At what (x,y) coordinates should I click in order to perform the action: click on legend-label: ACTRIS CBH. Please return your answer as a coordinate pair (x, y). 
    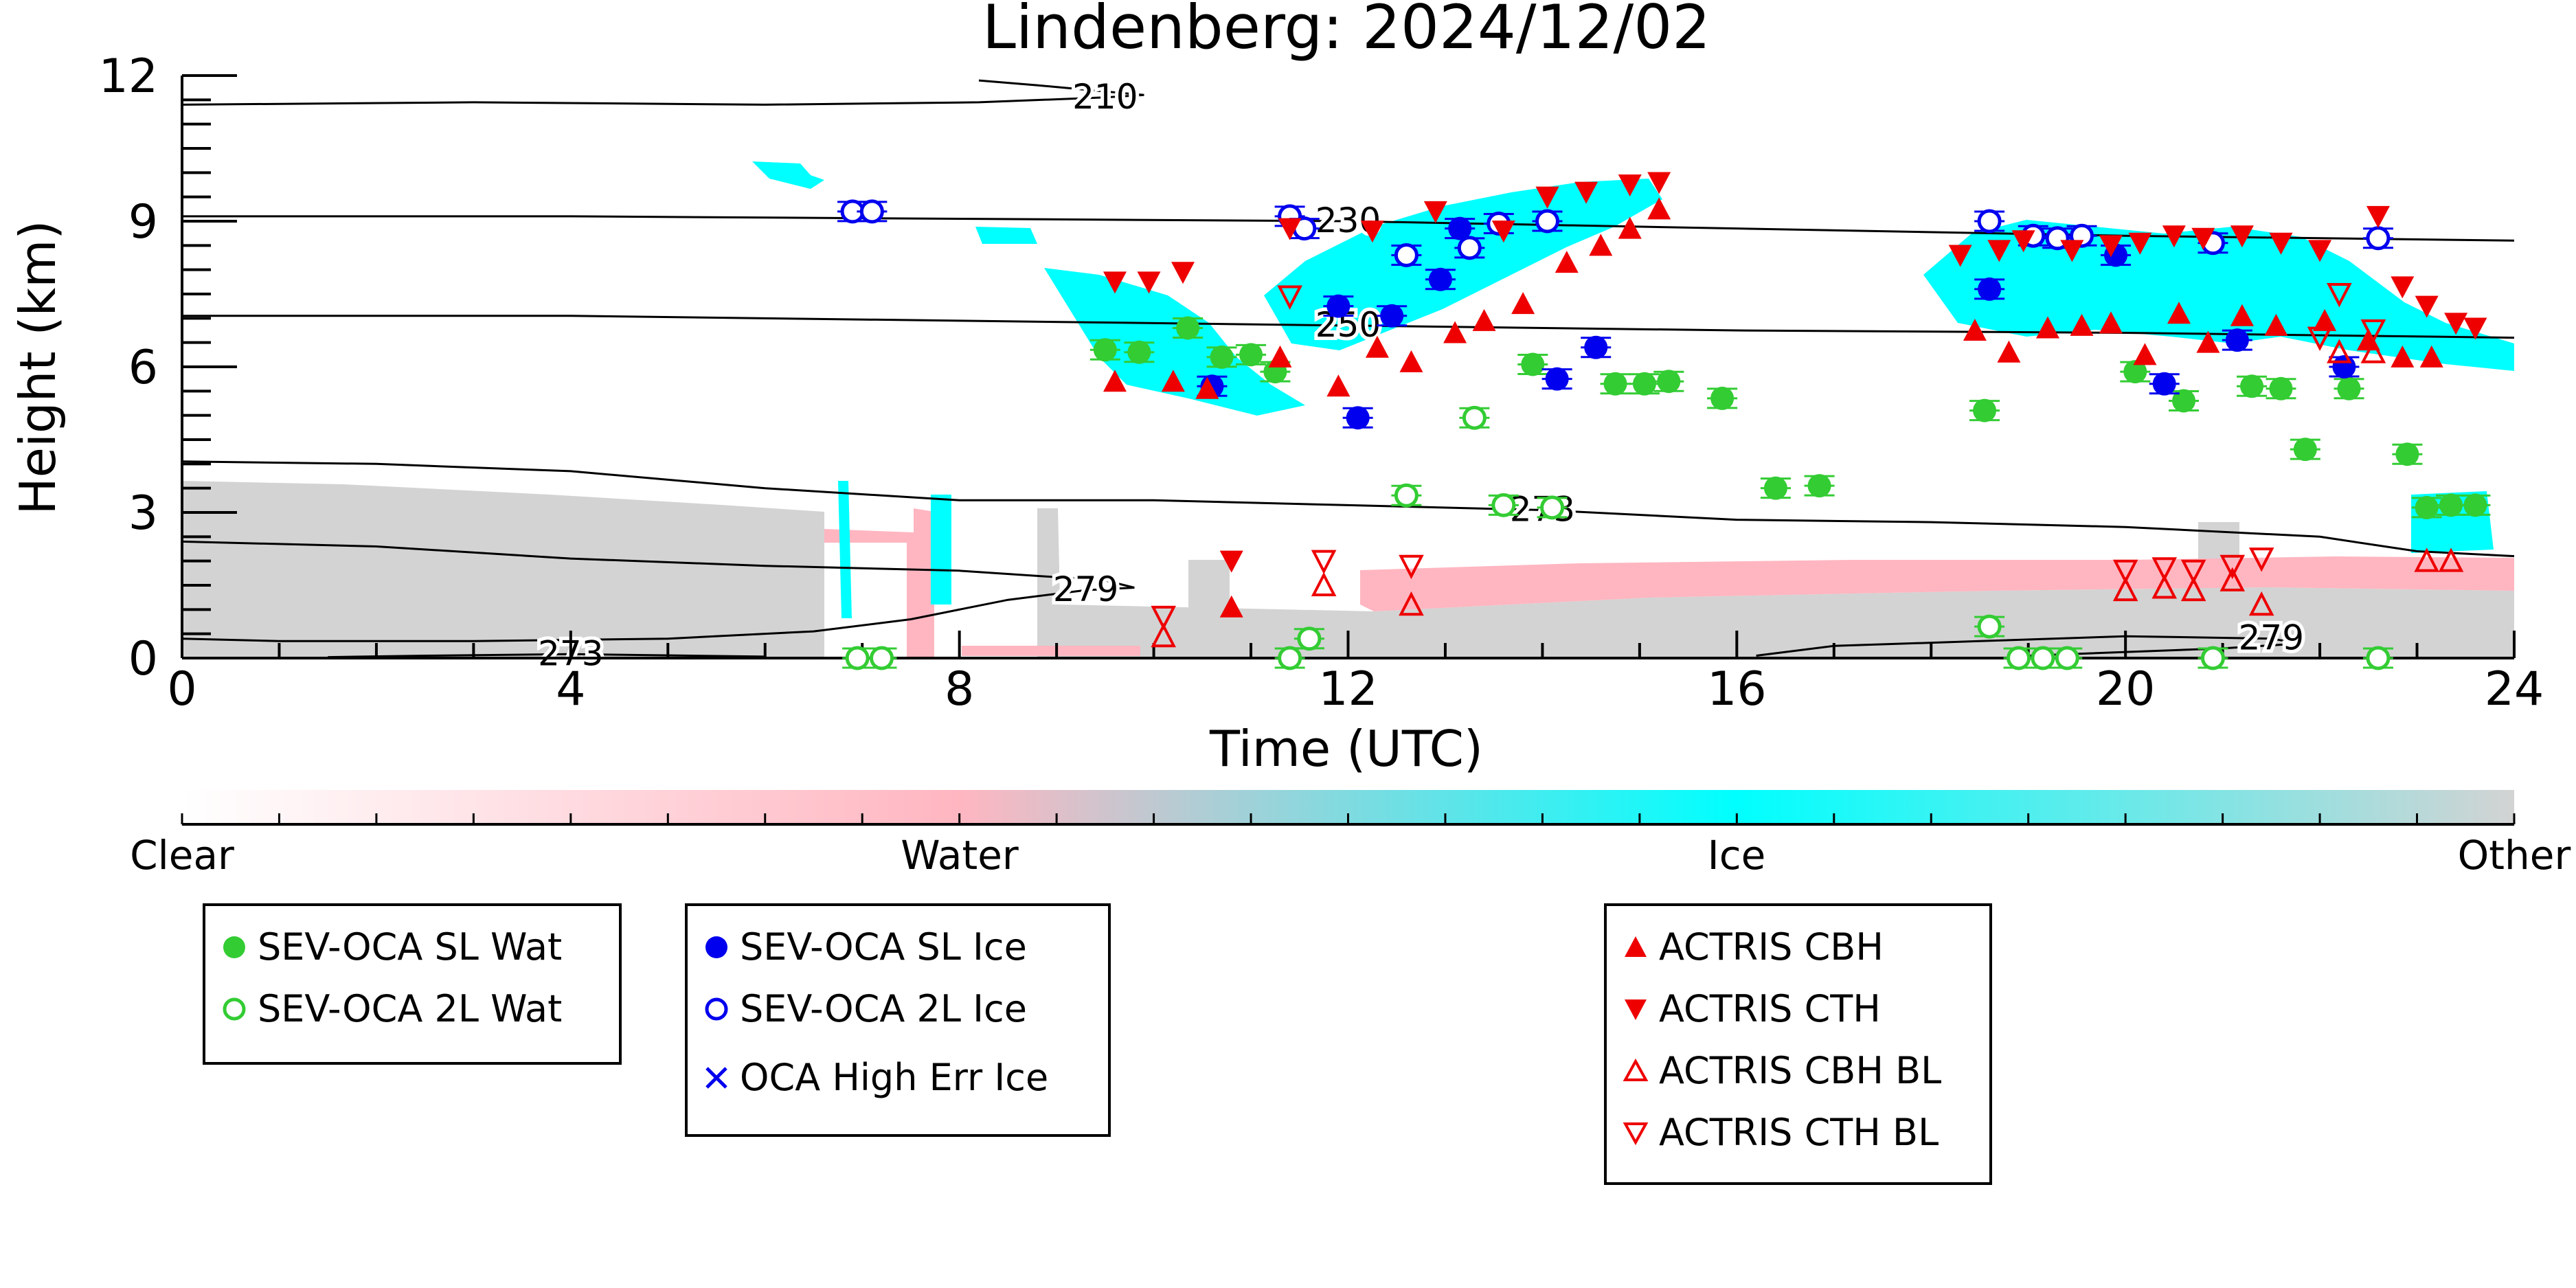
    Looking at the image, I should click on (1771, 947).